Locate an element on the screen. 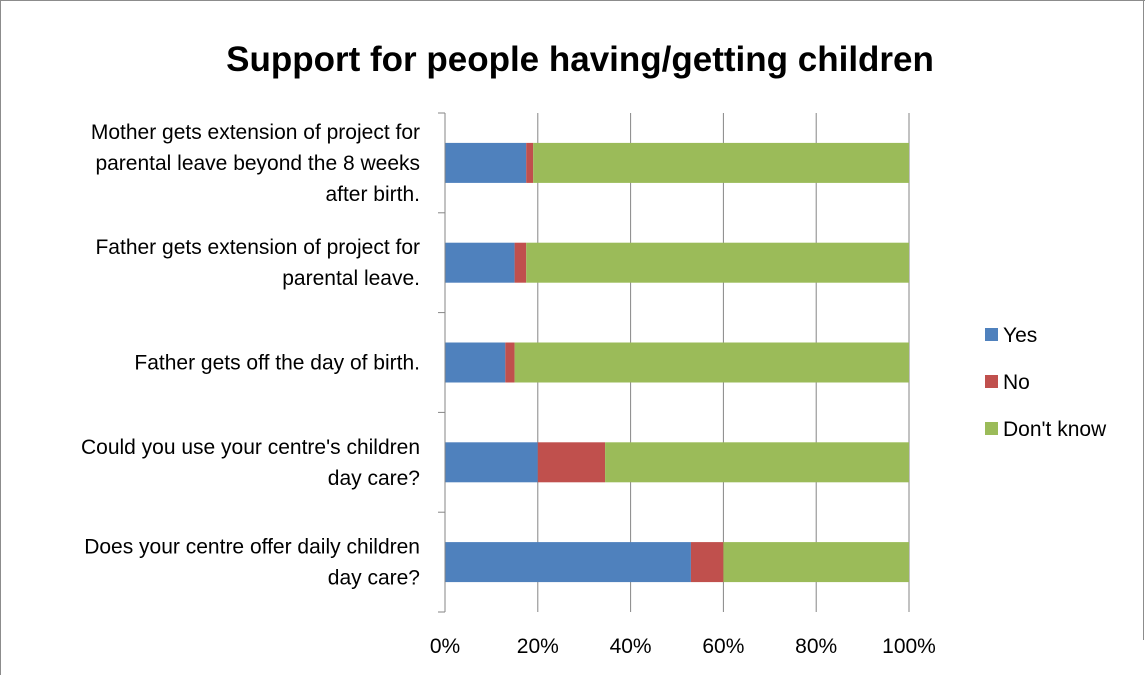 The width and height of the screenshot is (1145, 675). legend-label: Don't know is located at coordinates (1055, 429).